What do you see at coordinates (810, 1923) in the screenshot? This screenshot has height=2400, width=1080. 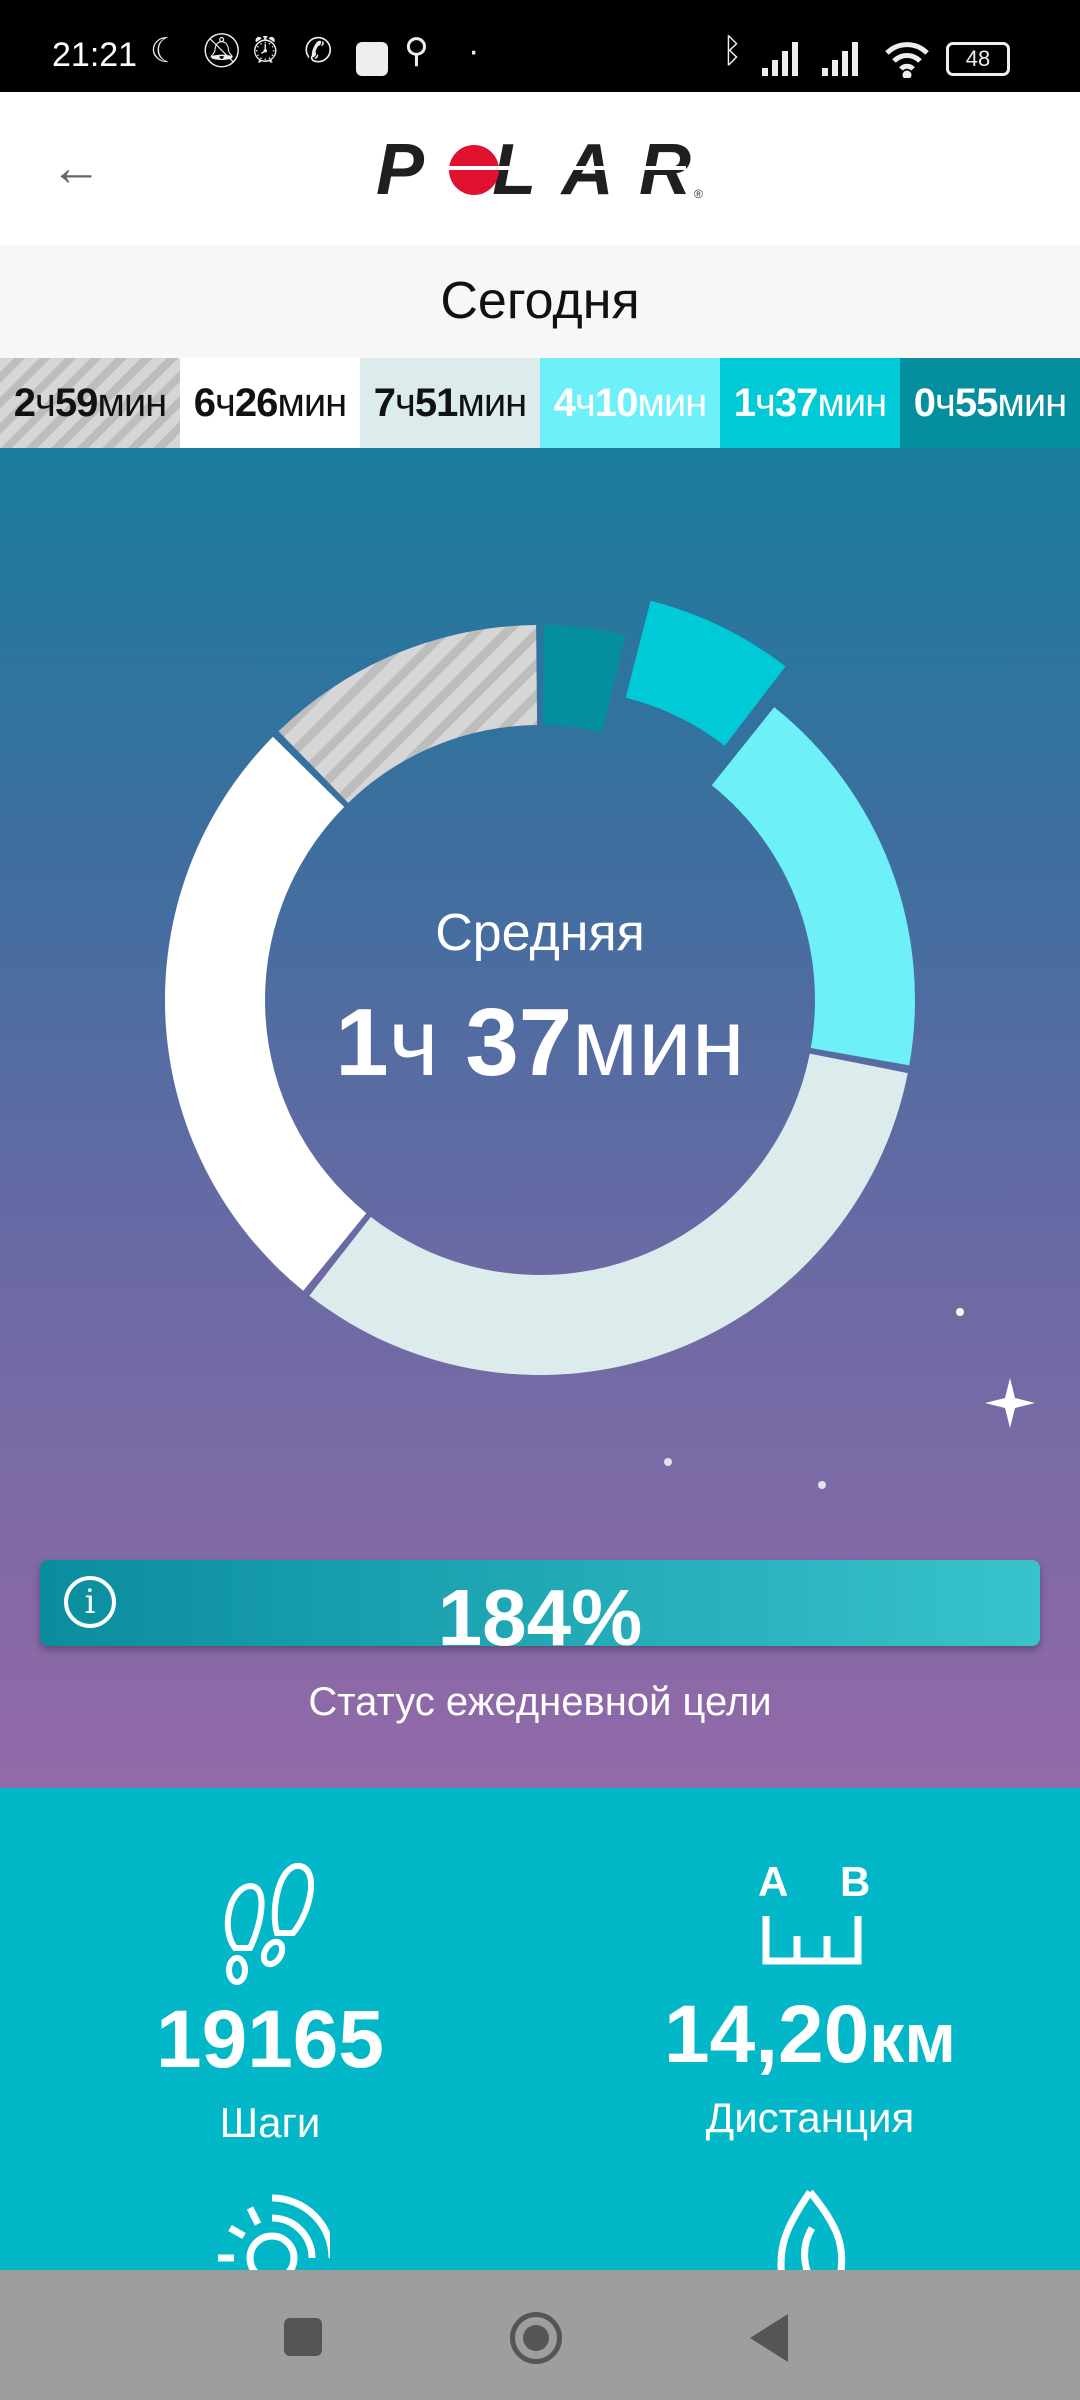 I see `distance-ab-icon: A B` at bounding box center [810, 1923].